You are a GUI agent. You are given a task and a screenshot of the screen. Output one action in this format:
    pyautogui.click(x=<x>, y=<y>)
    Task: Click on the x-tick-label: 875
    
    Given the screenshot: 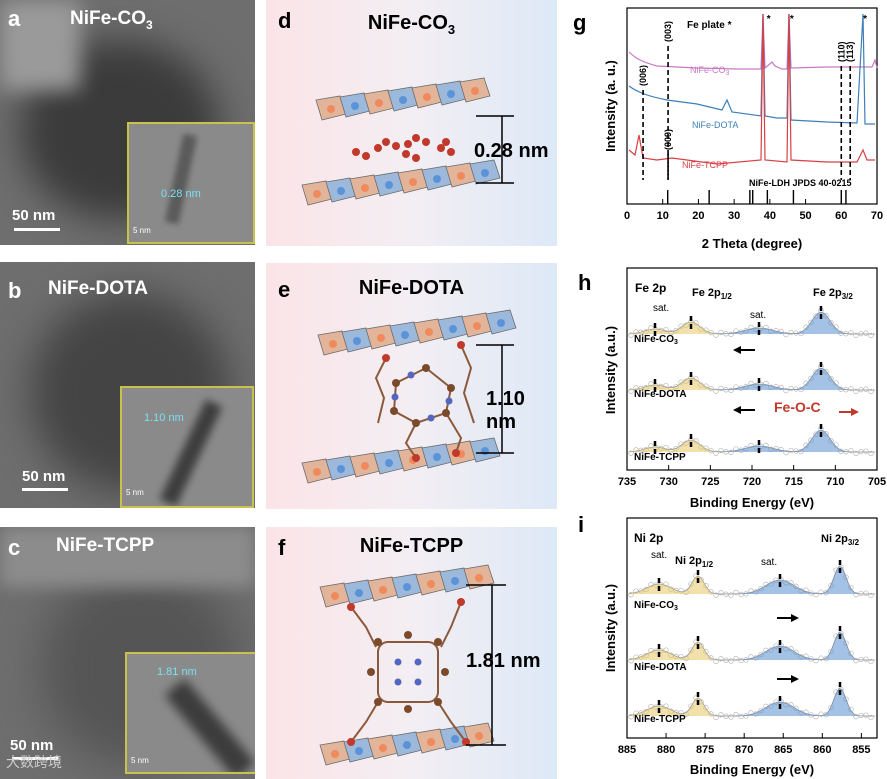 What is the action you would take?
    pyautogui.click(x=705, y=750)
    